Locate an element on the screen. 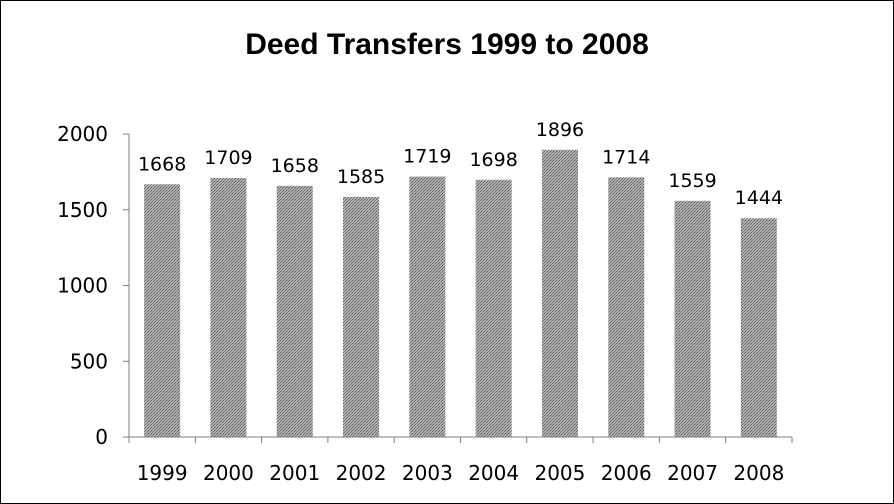 The image size is (894, 504). y-tick-label: 500 is located at coordinates (89, 361).